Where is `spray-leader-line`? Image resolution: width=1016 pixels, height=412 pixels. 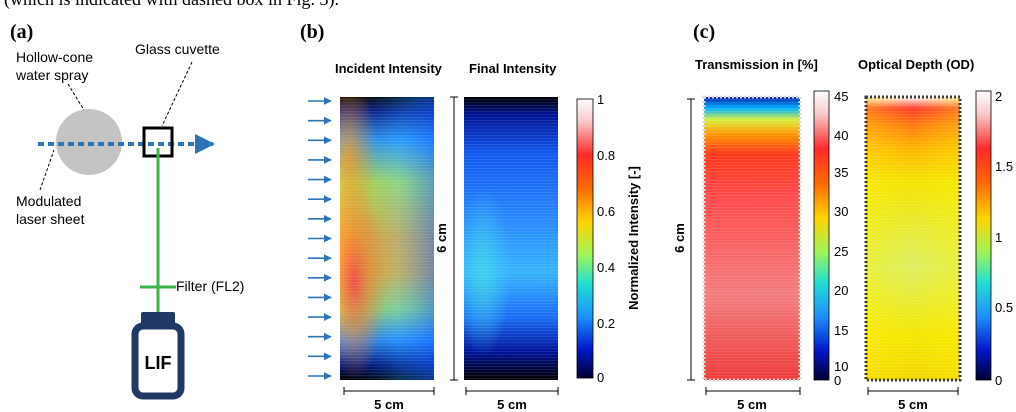 spray-leader-line is located at coordinates (76, 97).